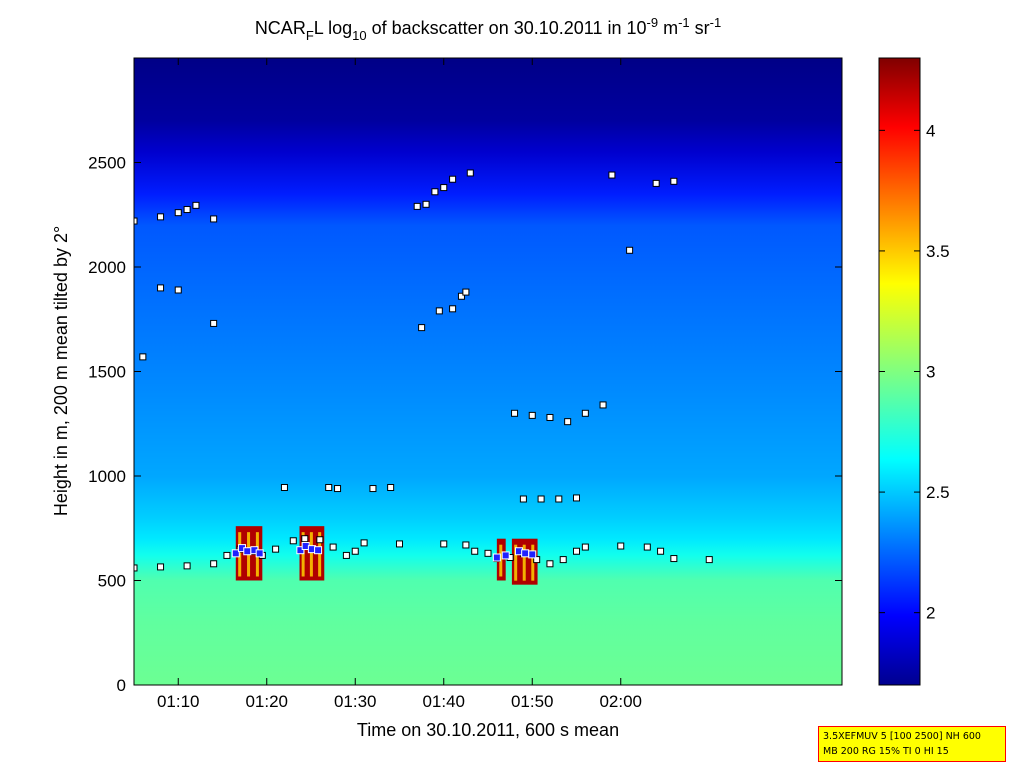  Describe the element at coordinates (938, 251) in the screenshot. I see `colorbar-tick-label: 3.5` at that location.